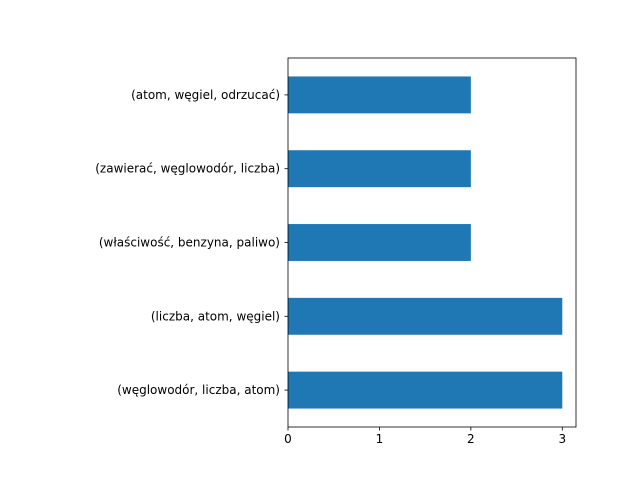 This screenshot has width=640, height=480. I want to click on y-tick-label-3: (zawierać, węglowodór, liczba), so click(187, 169).